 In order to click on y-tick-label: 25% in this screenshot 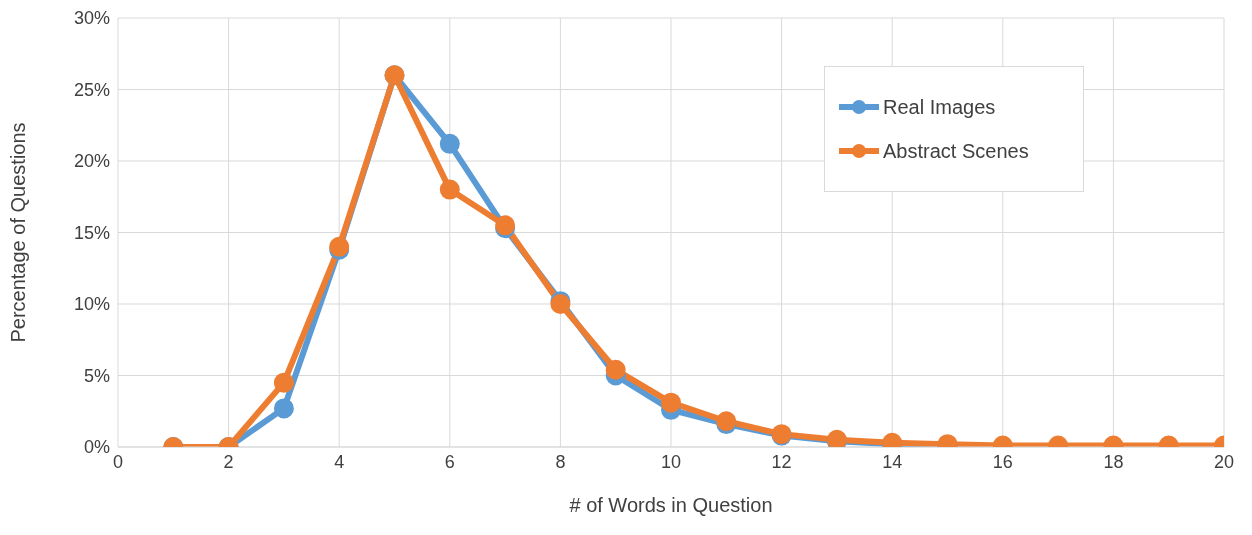, I will do `click(91, 89)`.